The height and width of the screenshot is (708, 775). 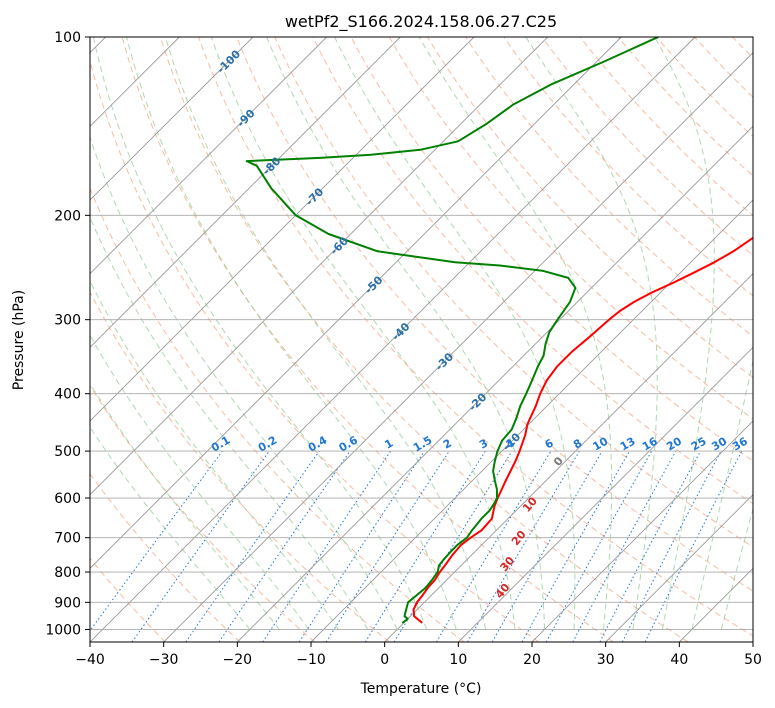 What do you see at coordinates (63, 630) in the screenshot?
I see `y-tick-label: 1000` at bounding box center [63, 630].